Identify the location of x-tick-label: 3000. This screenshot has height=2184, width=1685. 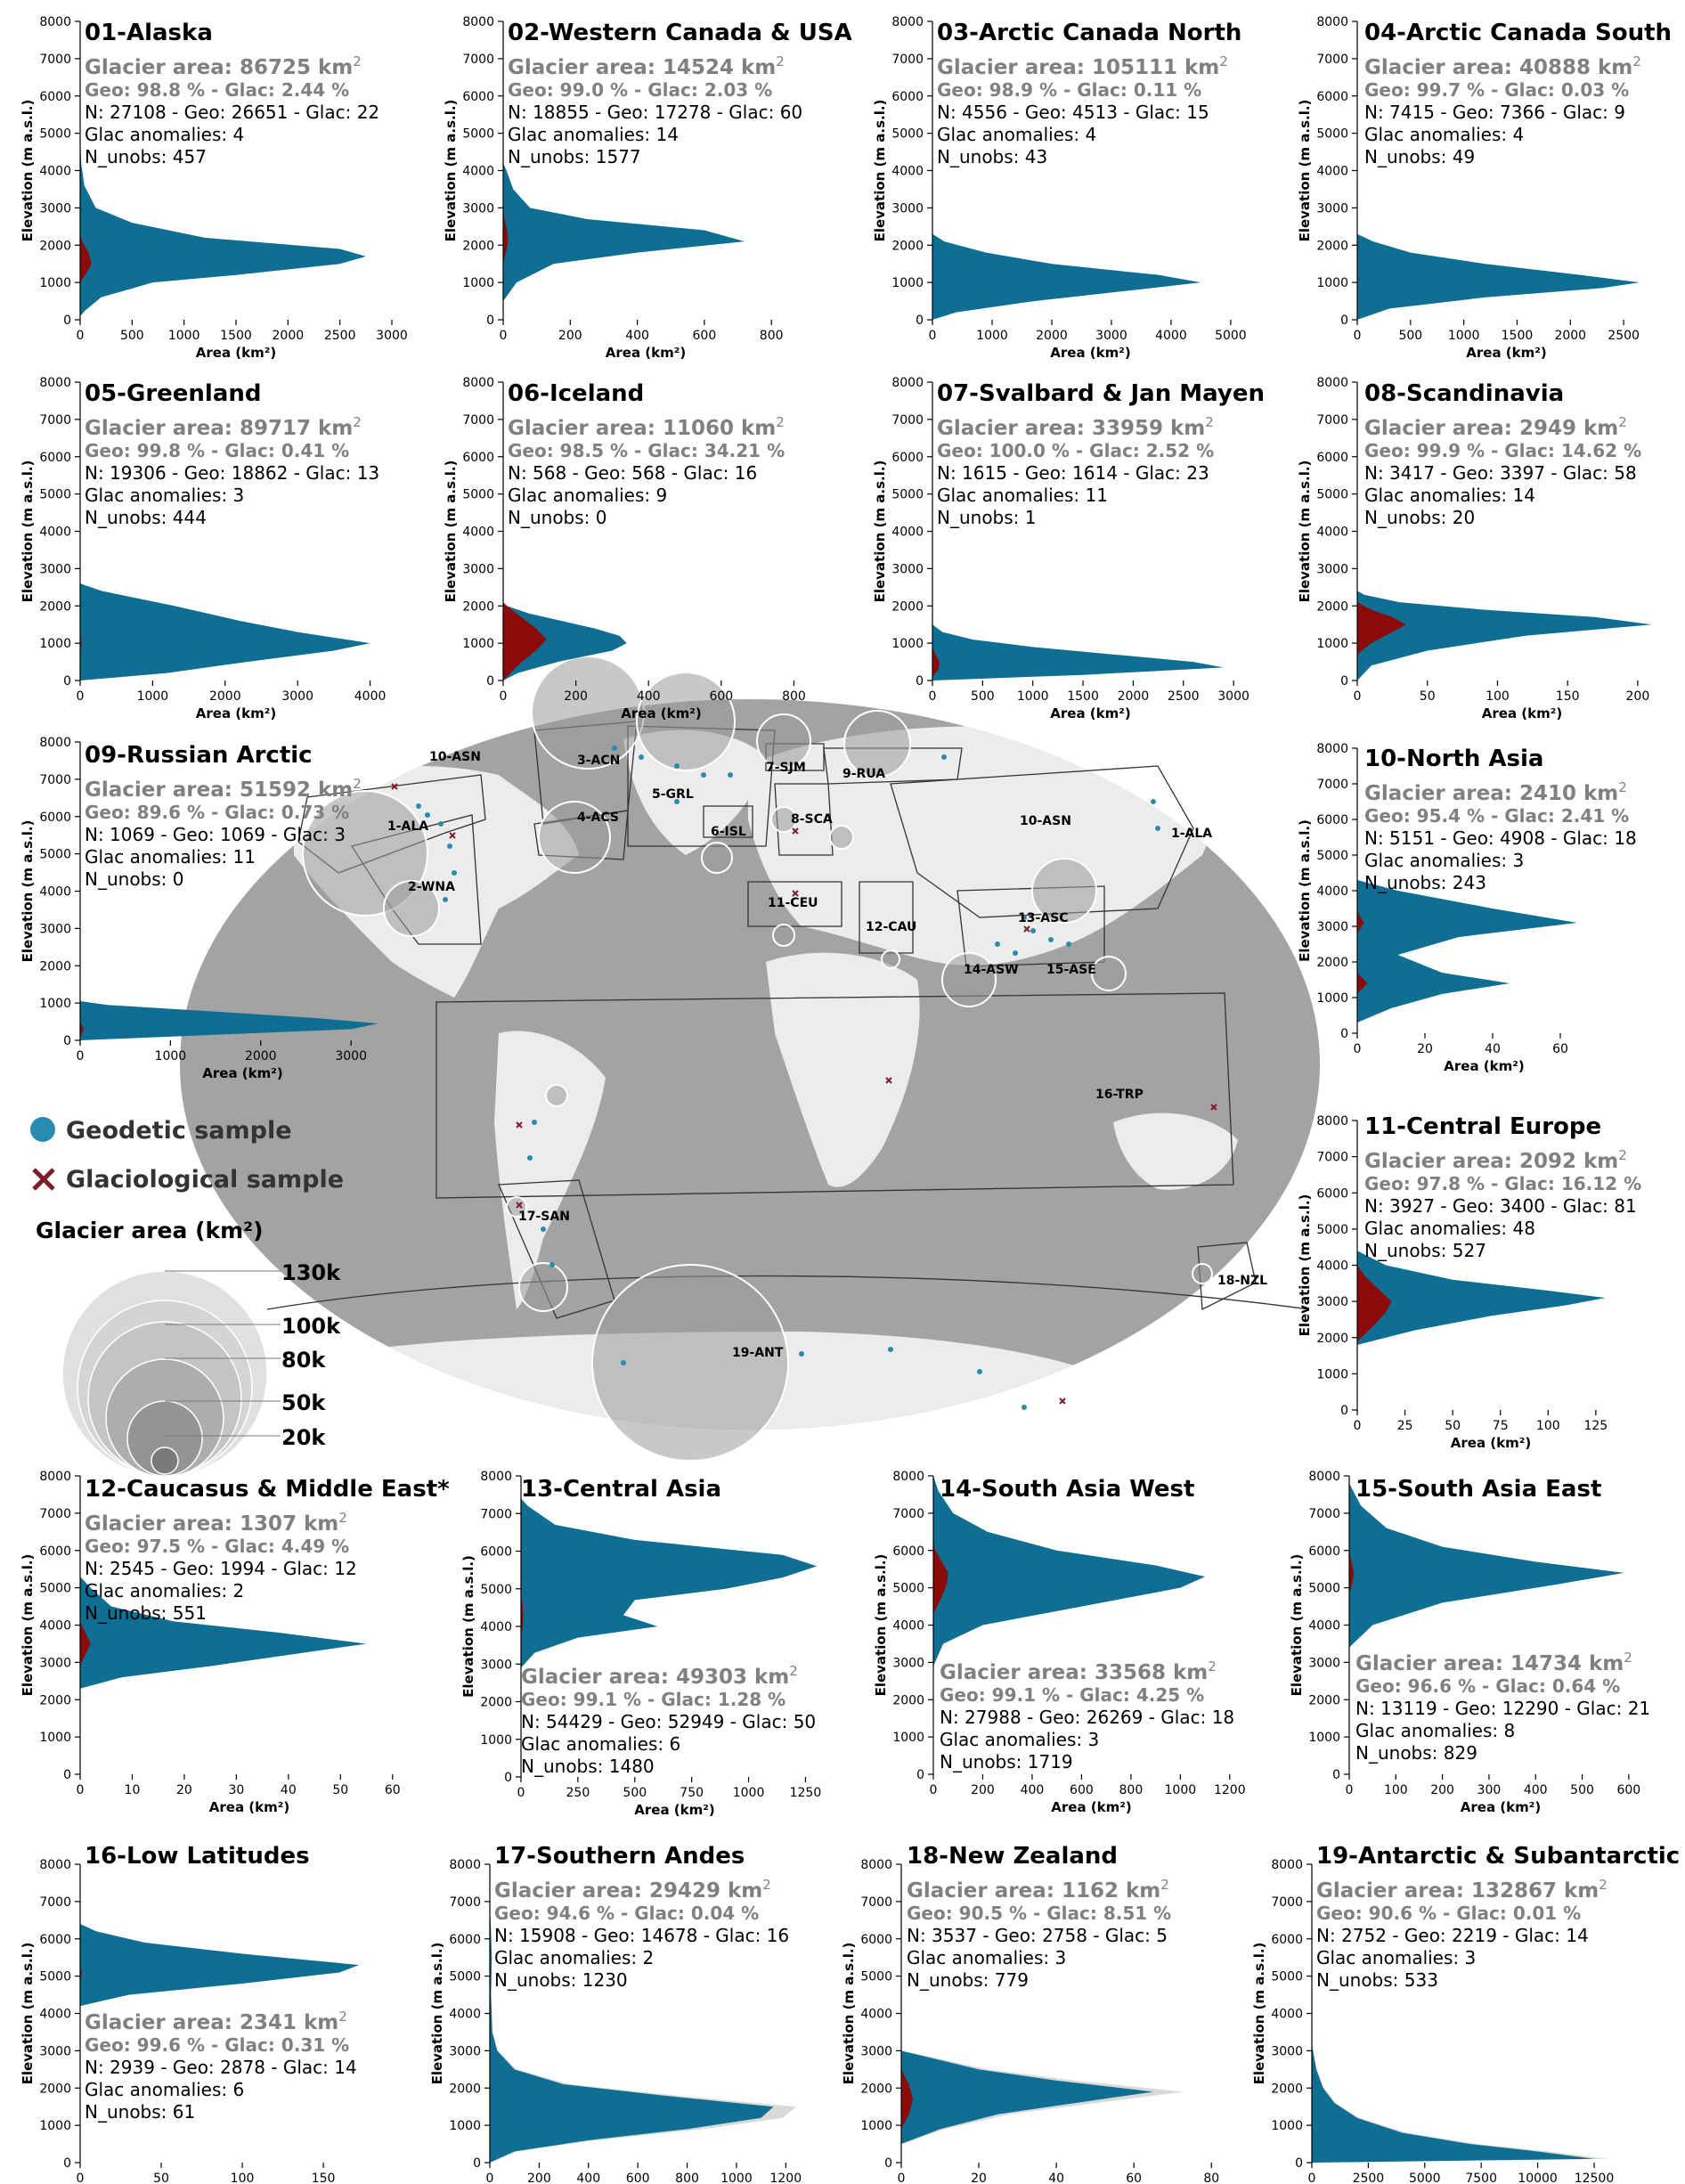
(297, 696).